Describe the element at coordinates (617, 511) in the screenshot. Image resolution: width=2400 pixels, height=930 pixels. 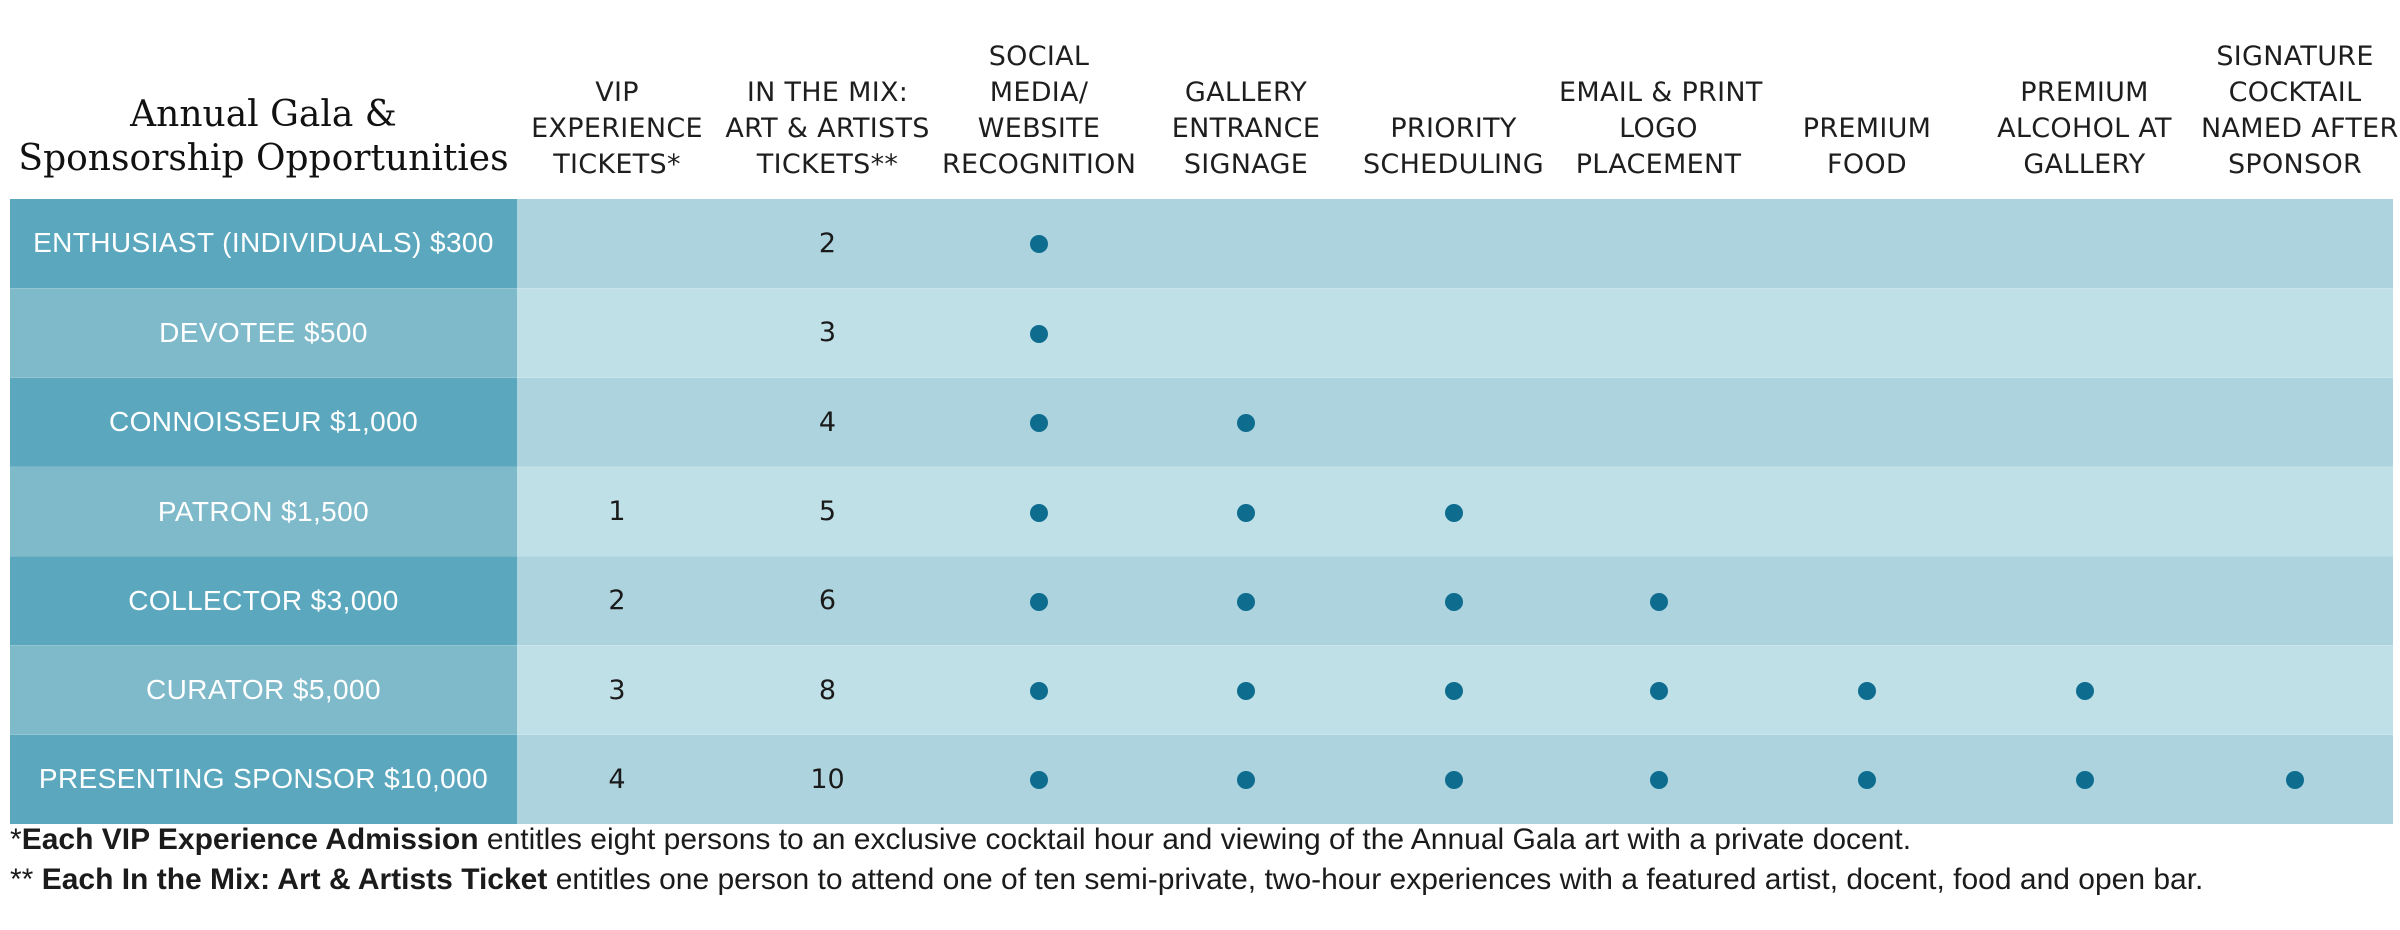
I see `count-cell-vip: 1` at that location.